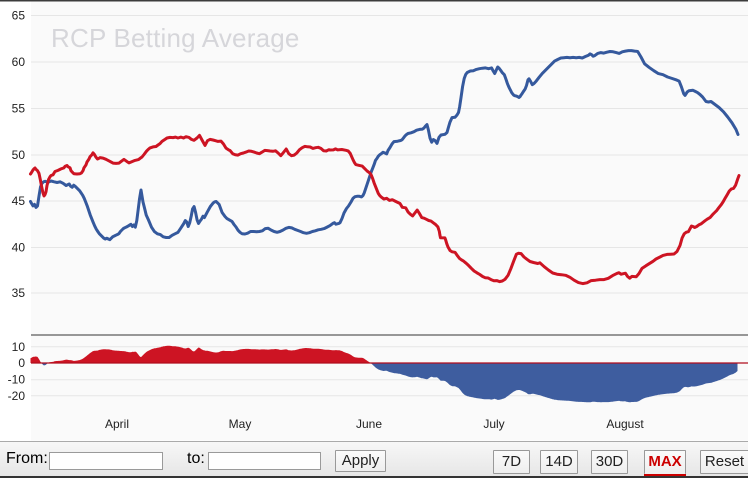  What do you see at coordinates (21, 363) in the screenshot?
I see `svg-text: 0` at bounding box center [21, 363].